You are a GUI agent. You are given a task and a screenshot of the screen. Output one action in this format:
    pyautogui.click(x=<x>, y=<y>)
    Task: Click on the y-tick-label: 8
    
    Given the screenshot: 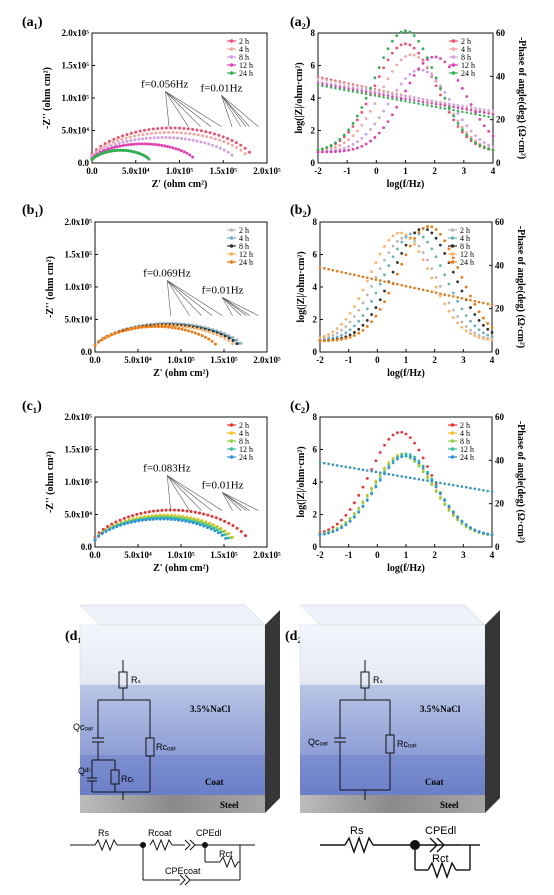 What is the action you would take?
    pyautogui.click(x=315, y=417)
    